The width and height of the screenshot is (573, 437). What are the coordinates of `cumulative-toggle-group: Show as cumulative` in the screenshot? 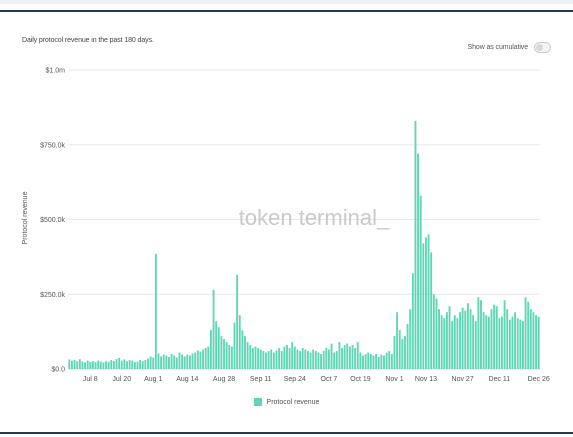 It's located at (509, 47).